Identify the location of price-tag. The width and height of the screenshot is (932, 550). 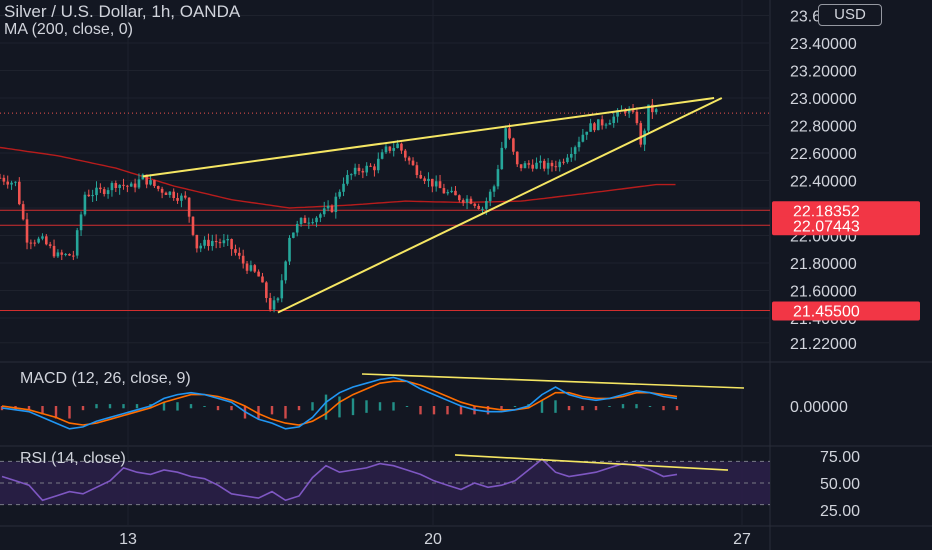
(846, 226).